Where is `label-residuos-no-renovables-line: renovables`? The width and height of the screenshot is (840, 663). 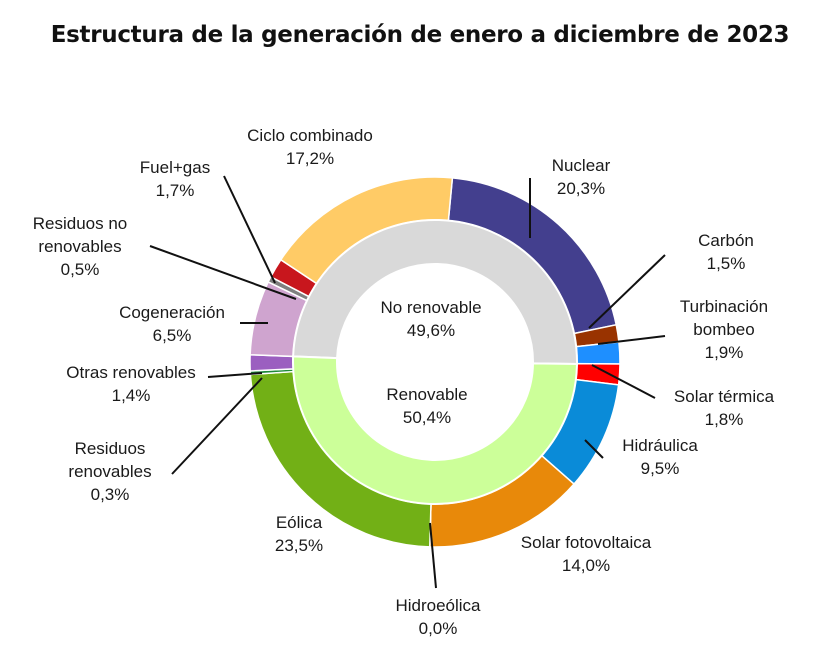
label-residuos-no-renovables-line: renovables is located at coordinates (79, 246).